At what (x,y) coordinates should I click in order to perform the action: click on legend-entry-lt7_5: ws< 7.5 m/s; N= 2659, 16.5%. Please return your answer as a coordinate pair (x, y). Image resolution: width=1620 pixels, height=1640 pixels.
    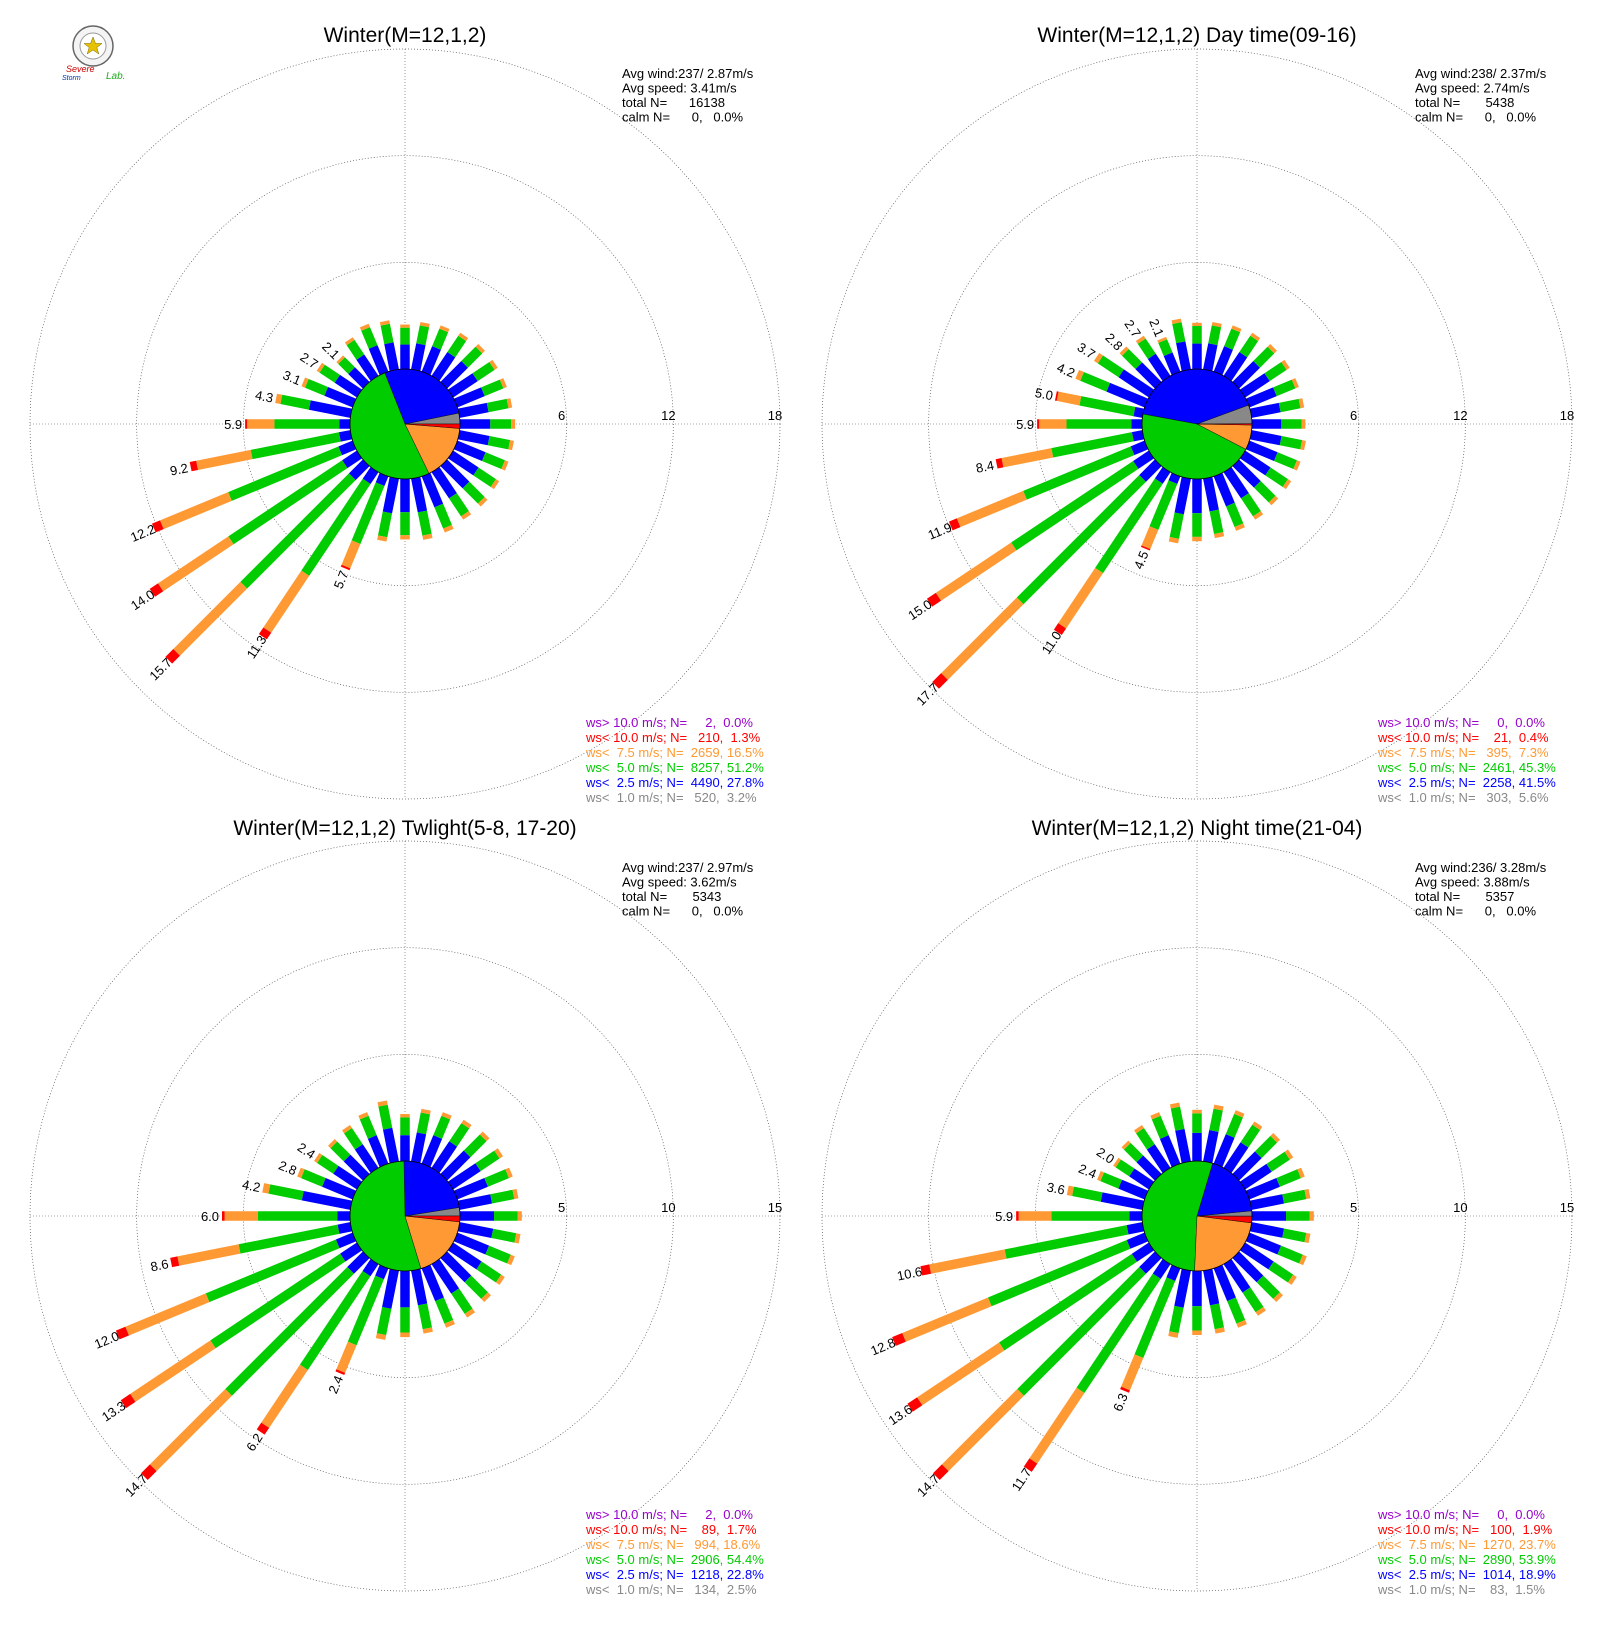
    Looking at the image, I should click on (674, 752).